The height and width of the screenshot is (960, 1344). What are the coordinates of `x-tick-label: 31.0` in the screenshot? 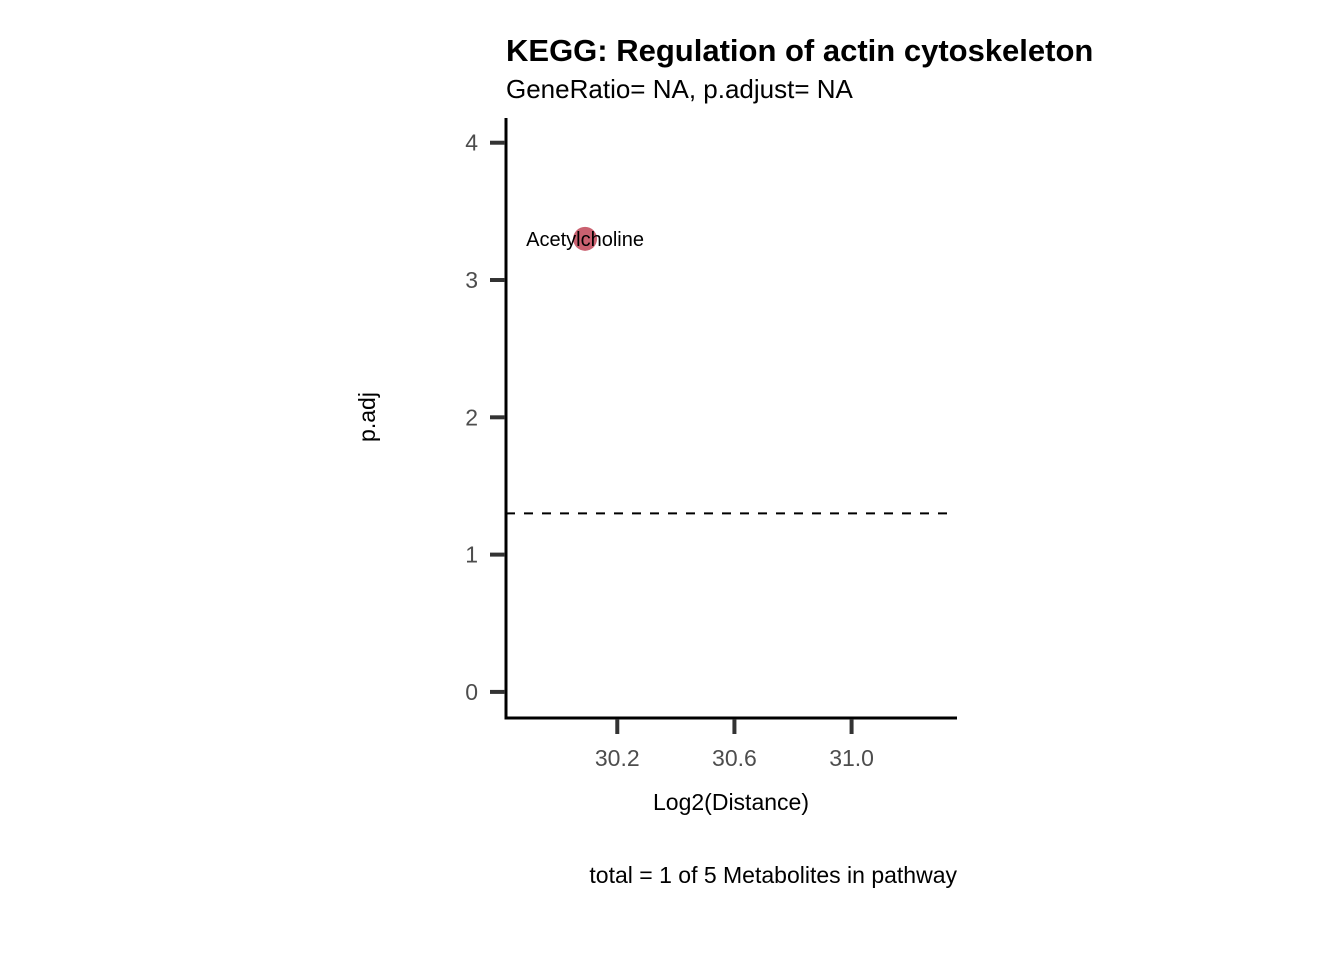 It's located at (851, 758).